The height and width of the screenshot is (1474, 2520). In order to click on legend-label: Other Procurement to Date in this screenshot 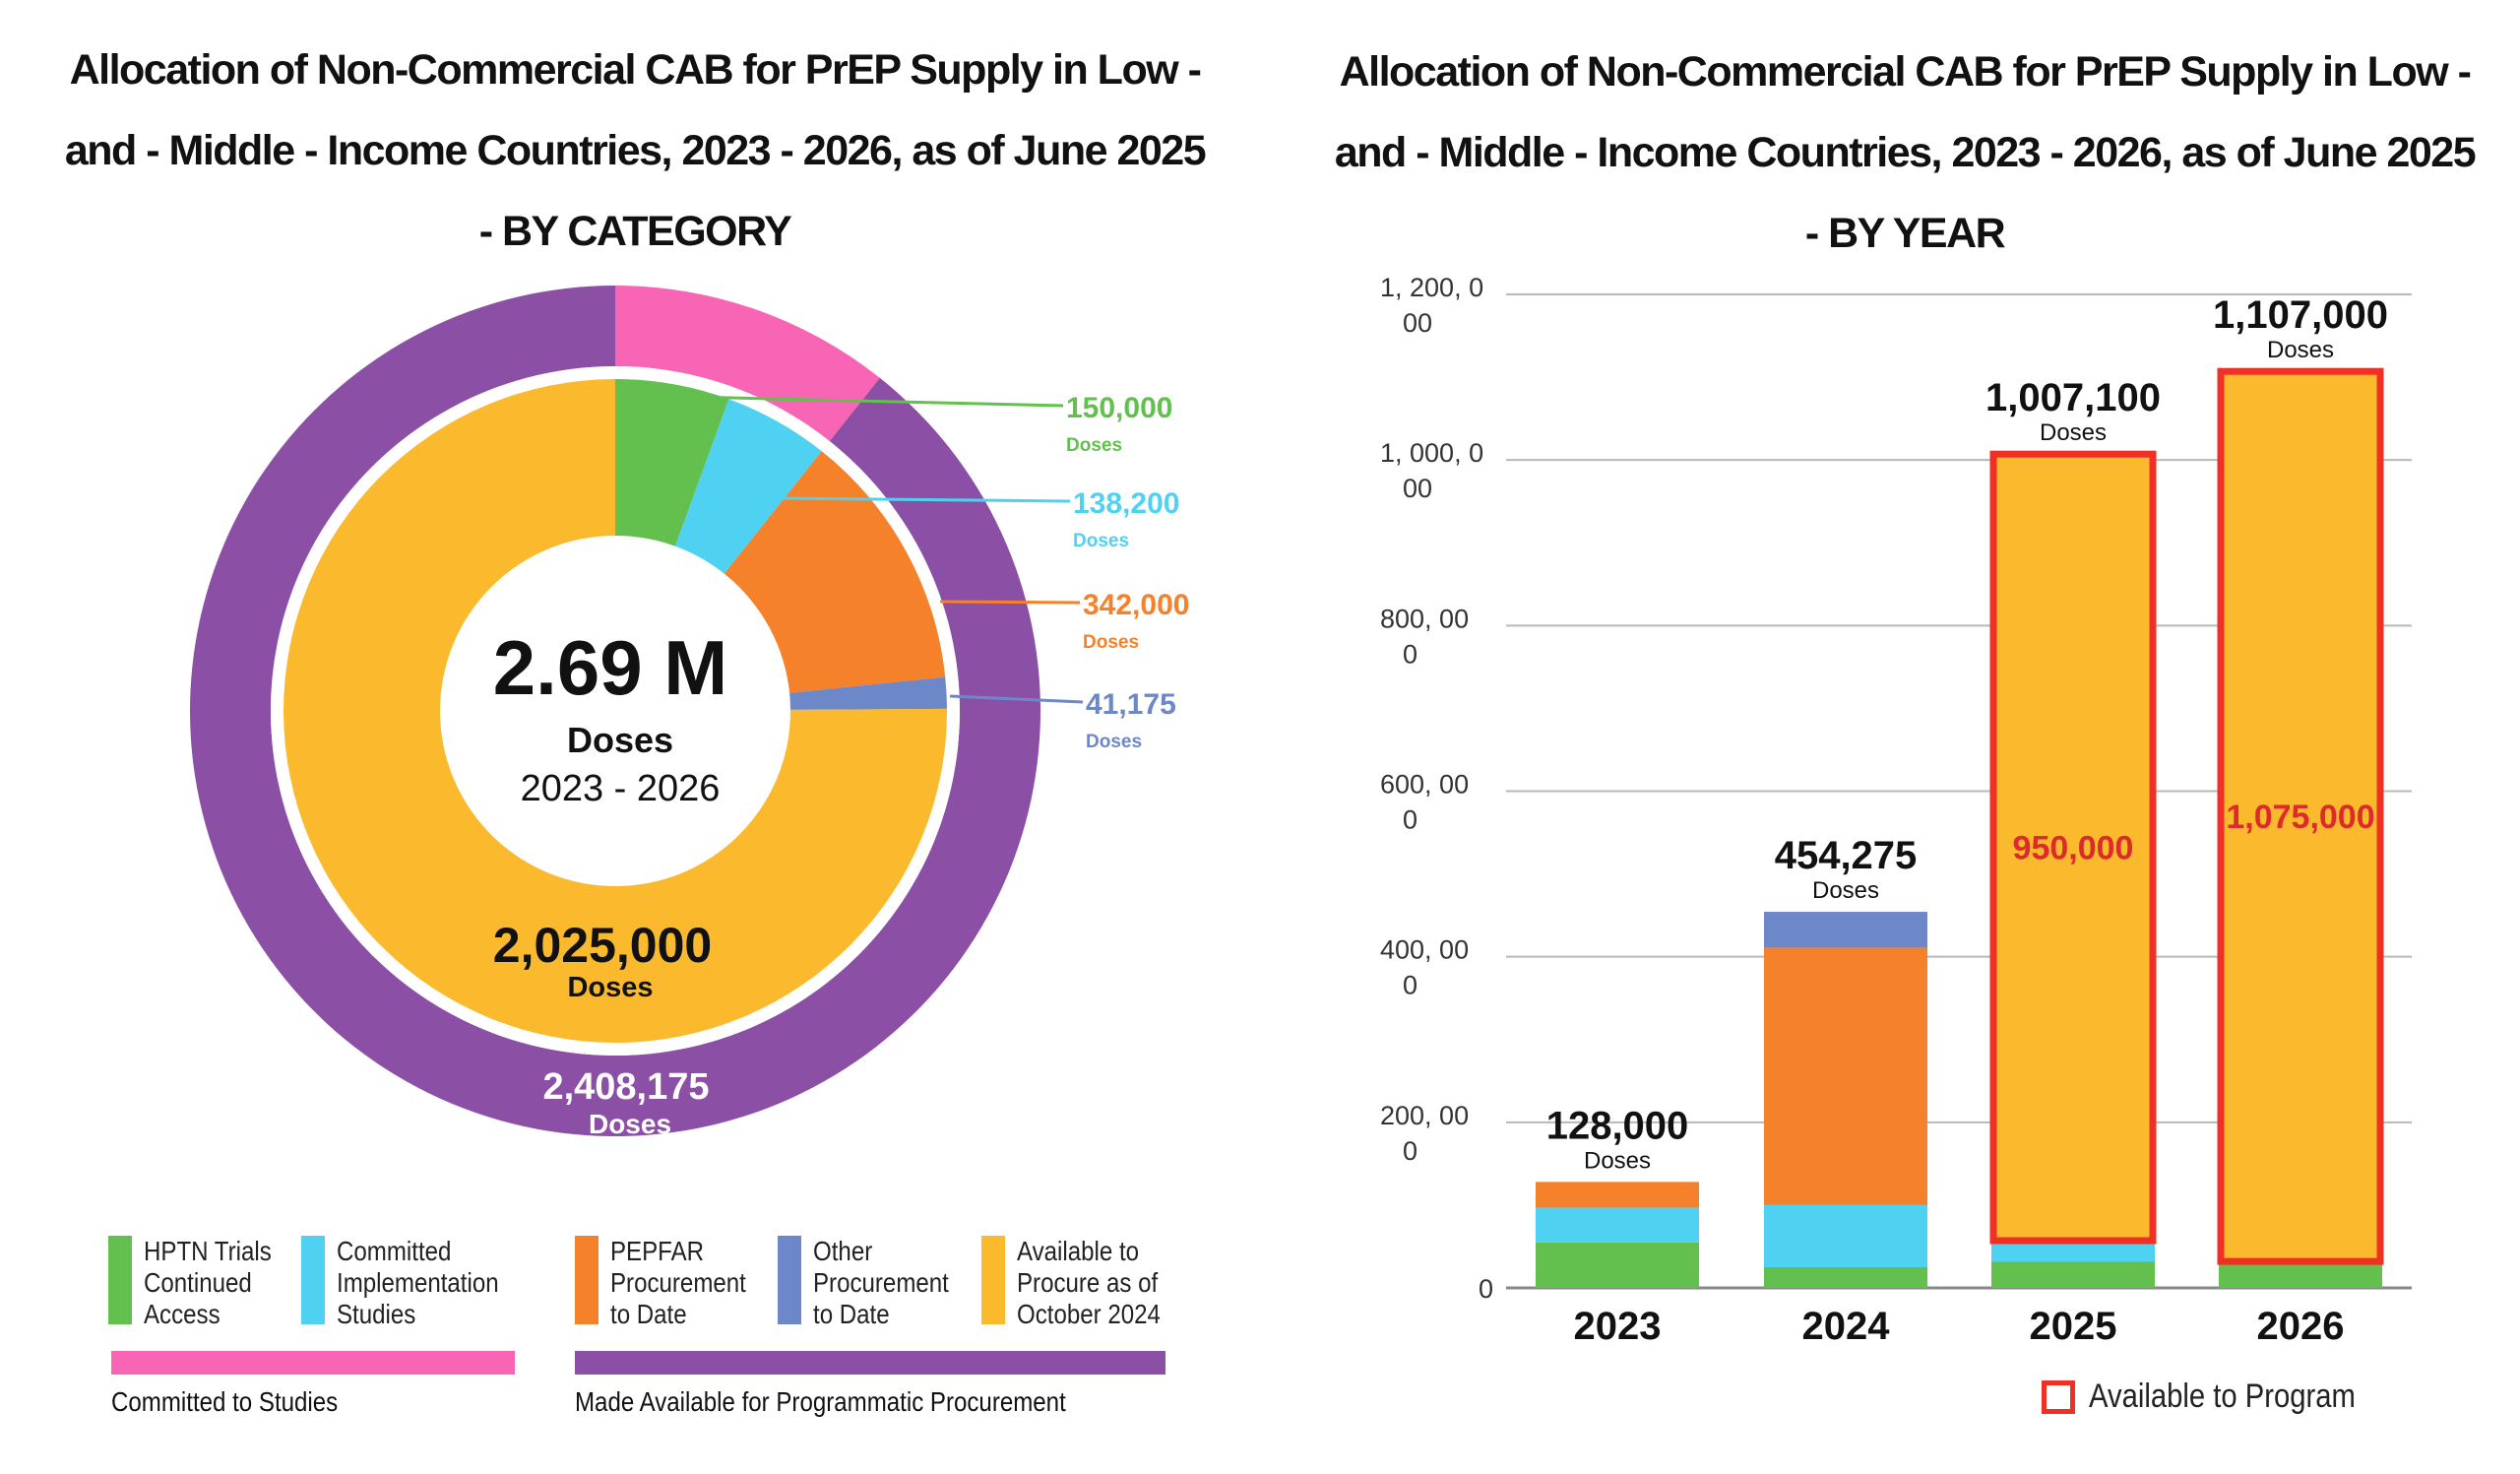, I will do `click(881, 1283)`.